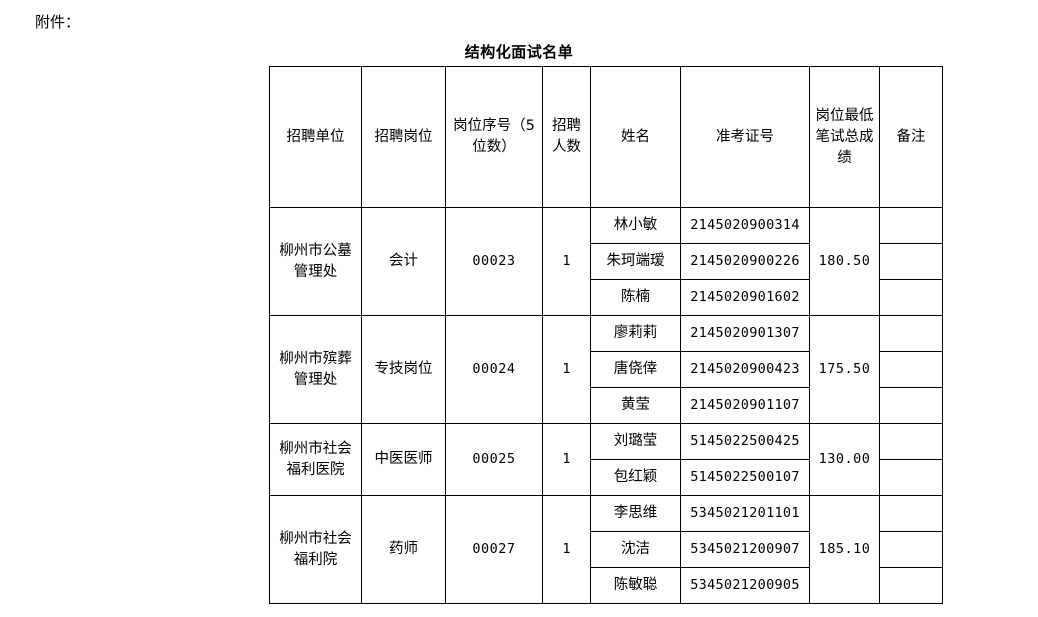 This screenshot has height=617, width=1038. Describe the element at coordinates (566, 137) in the screenshot. I see `column-header-count: 招聘人数` at that location.